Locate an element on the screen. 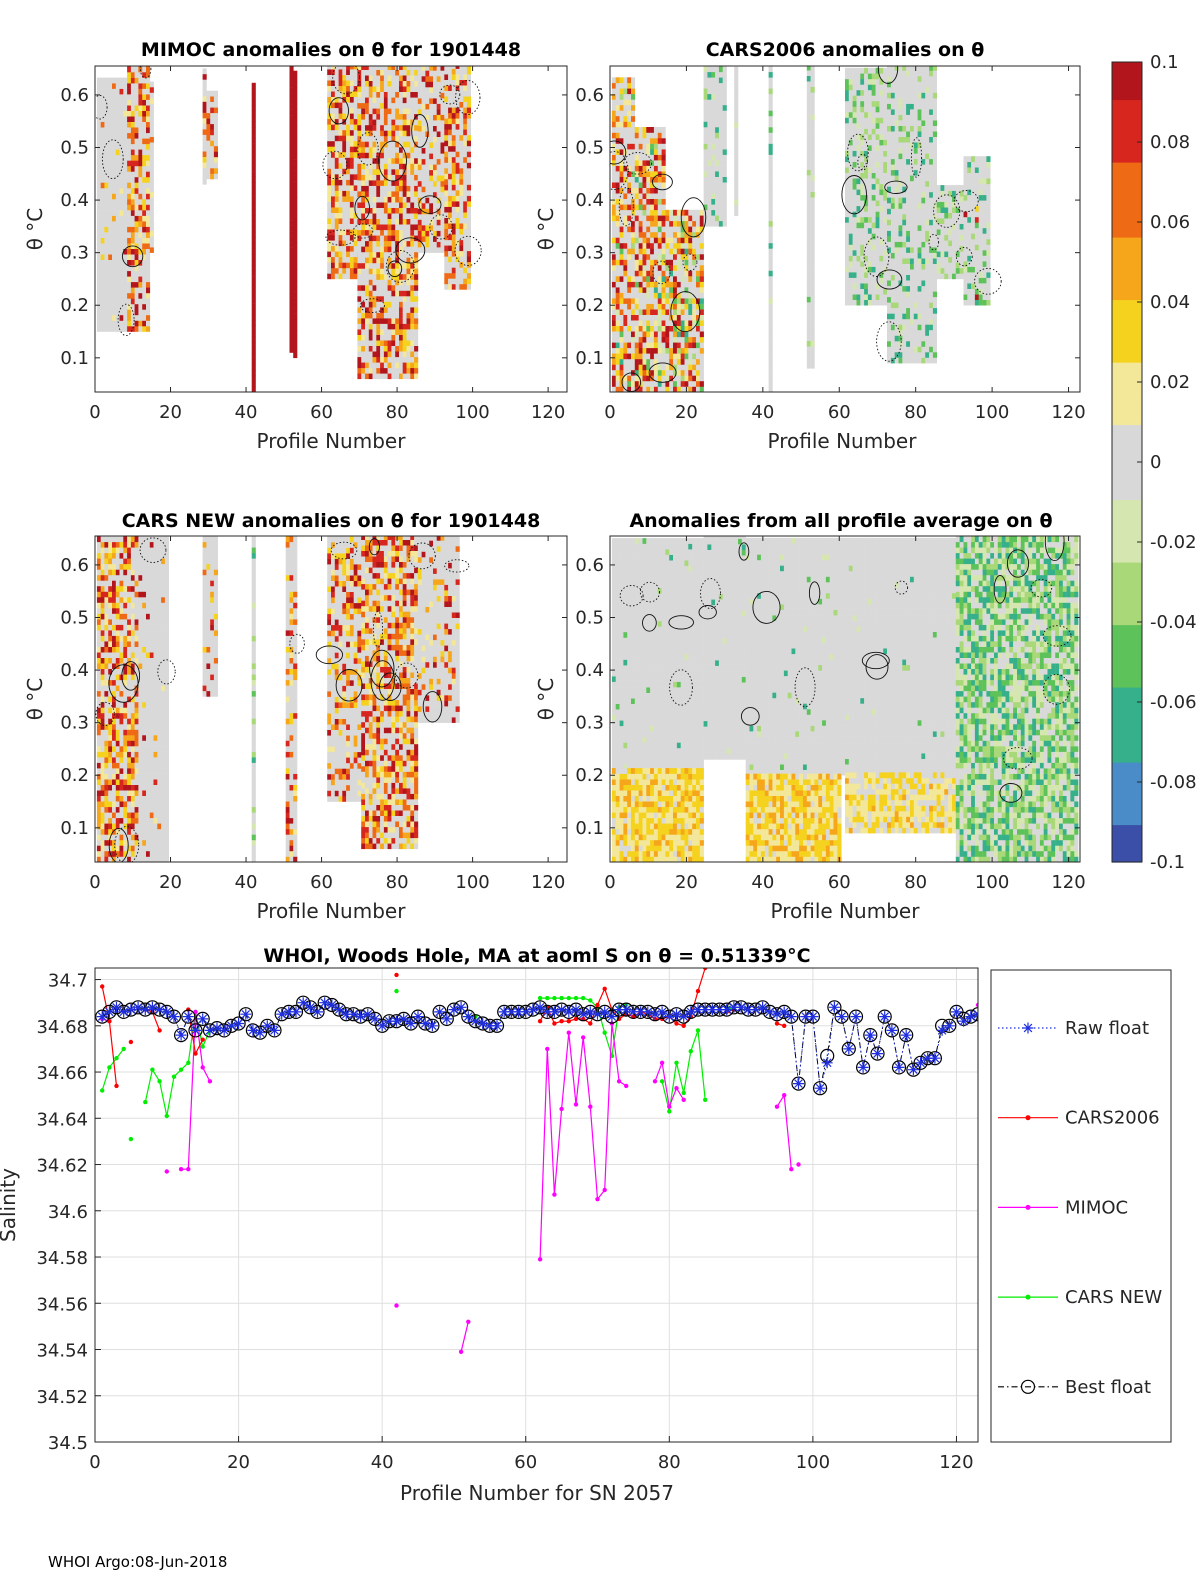 The width and height of the screenshot is (1200, 1575). panel-mimoc-title: MIMOC anomalies on θ for 1901448 is located at coordinates (331, 50).